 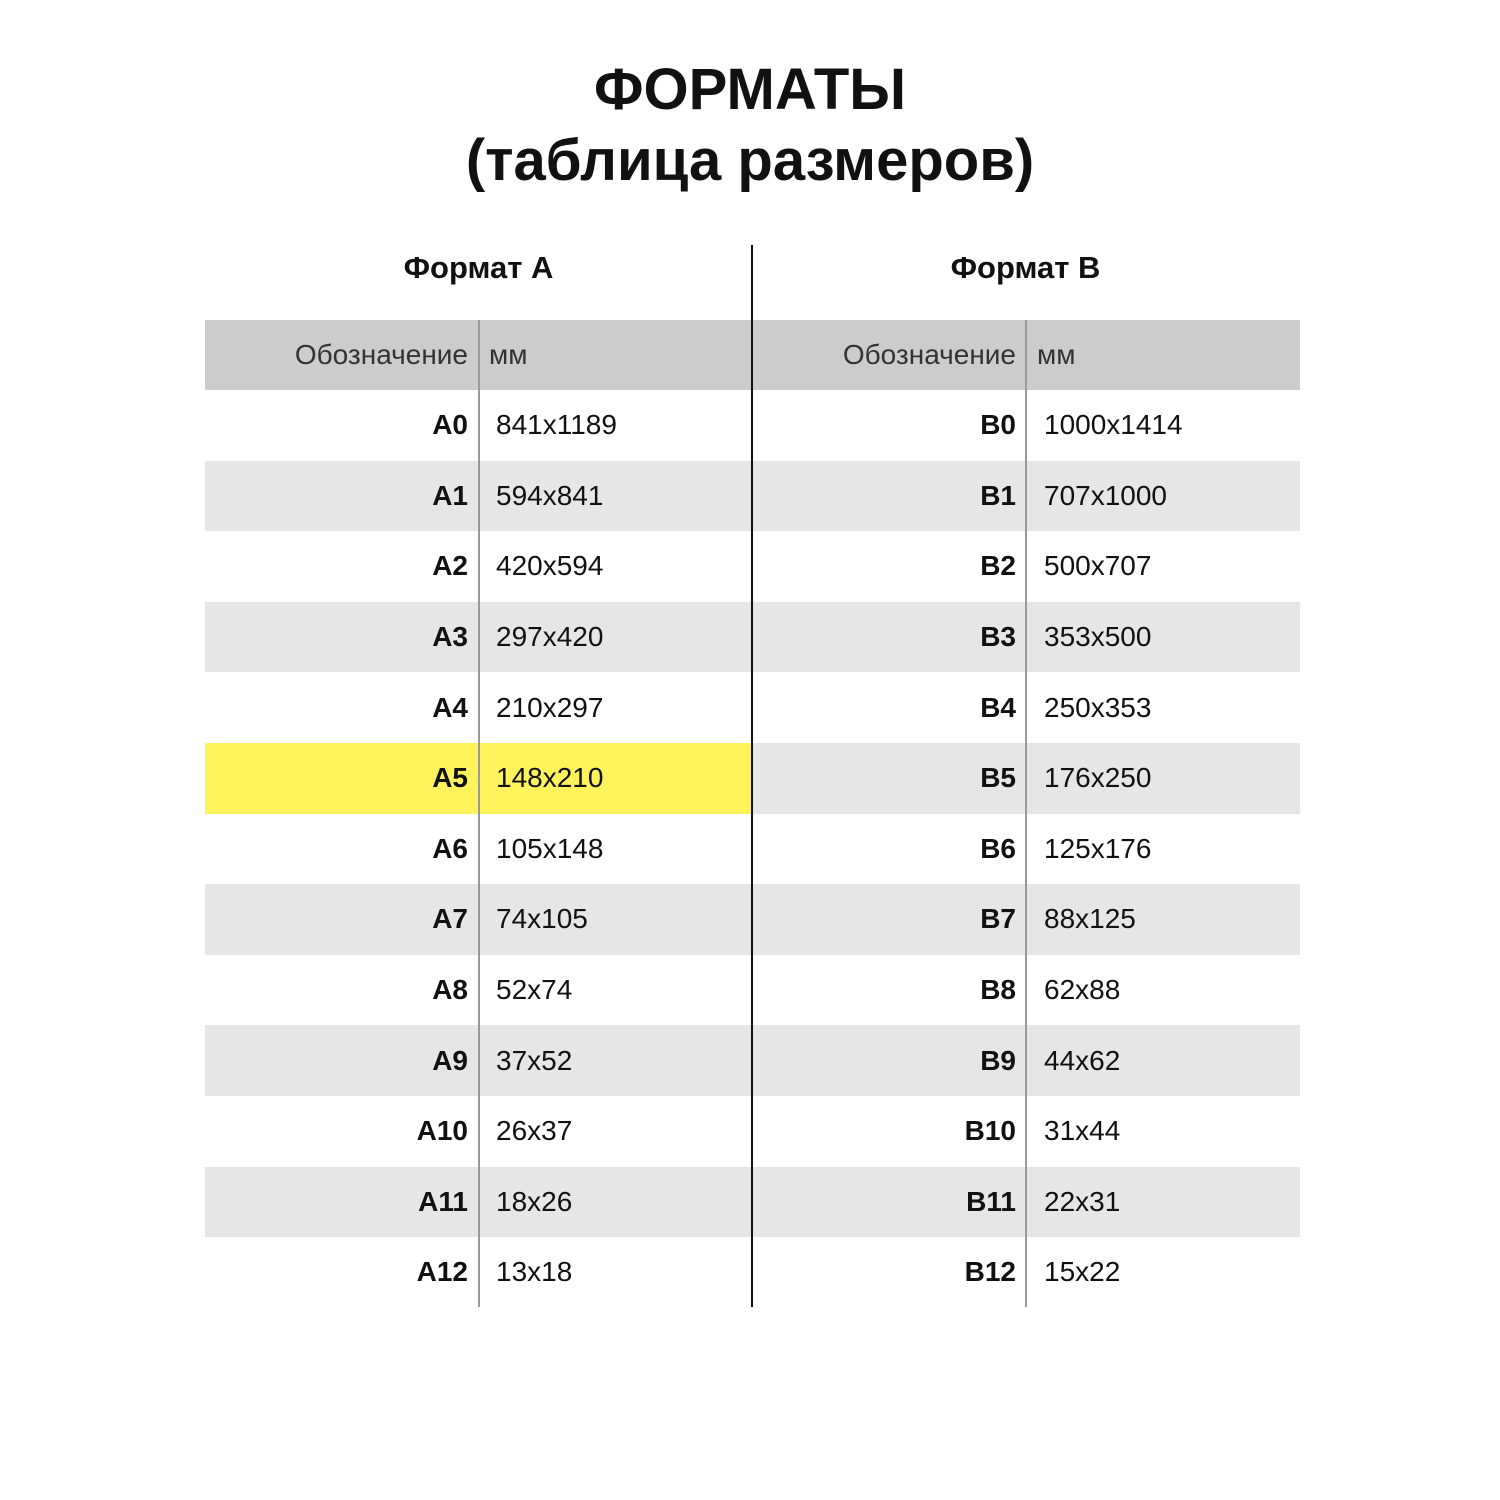 I want to click on table-row: B0 1000x1414, so click(x=1026, y=425).